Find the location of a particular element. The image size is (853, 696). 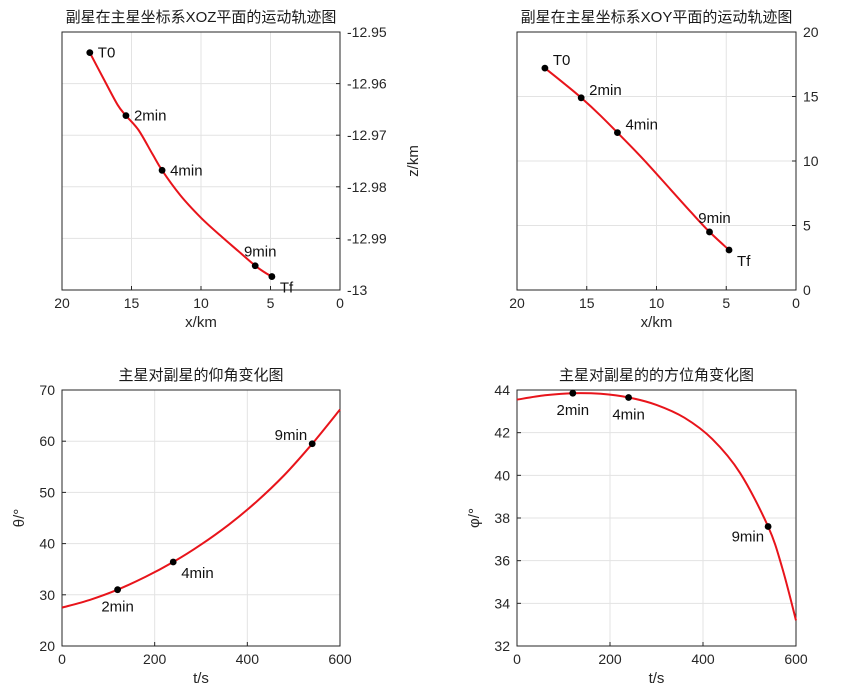

y-tick-label: -12.99 is located at coordinates (367, 238).